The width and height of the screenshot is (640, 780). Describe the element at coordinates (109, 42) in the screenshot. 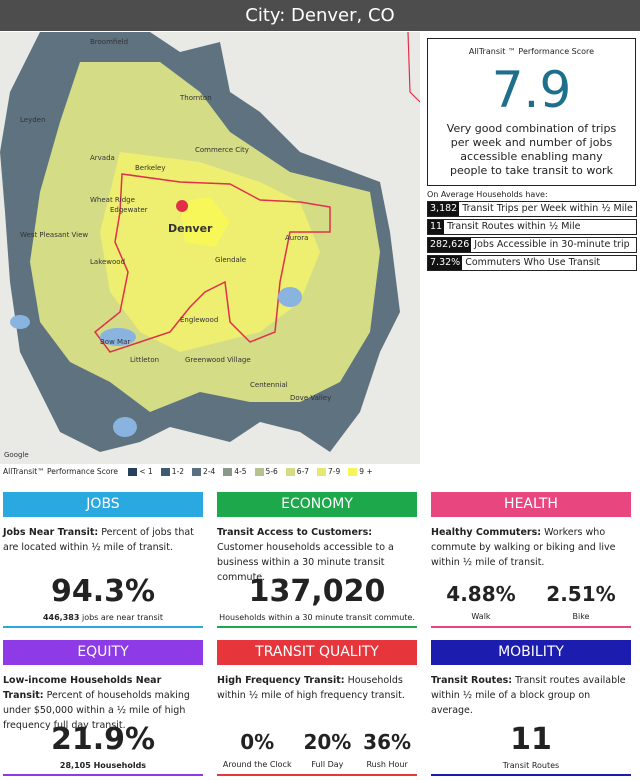

I see `map-label: Broomfield` at that location.